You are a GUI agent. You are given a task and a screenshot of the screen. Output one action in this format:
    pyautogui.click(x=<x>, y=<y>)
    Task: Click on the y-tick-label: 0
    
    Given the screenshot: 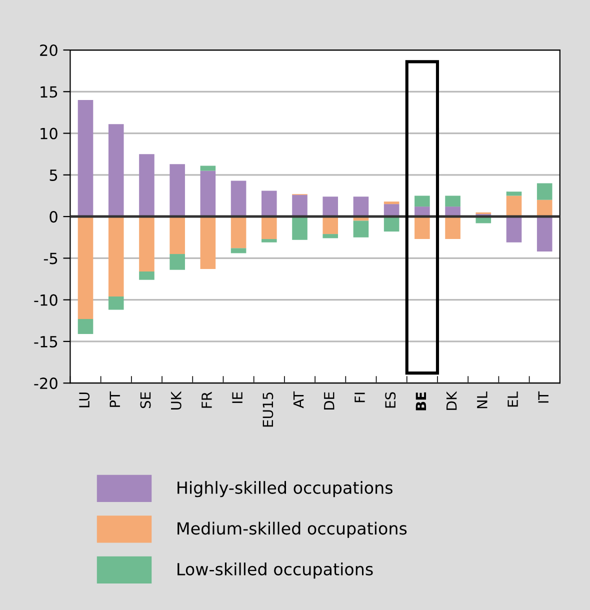 What is the action you would take?
    pyautogui.click(x=54, y=217)
    